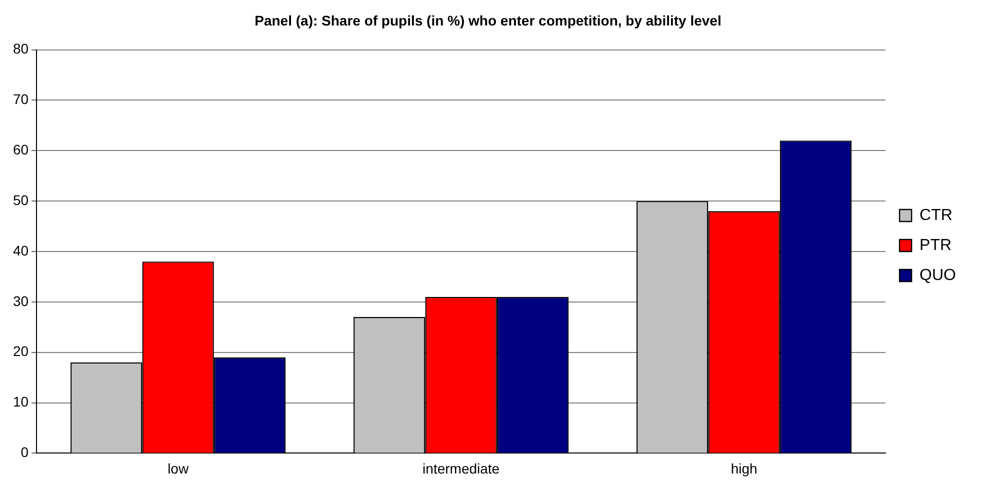 The width and height of the screenshot is (986, 491). Describe the element at coordinates (179, 468) in the screenshot. I see `x-tick-label: low` at that location.